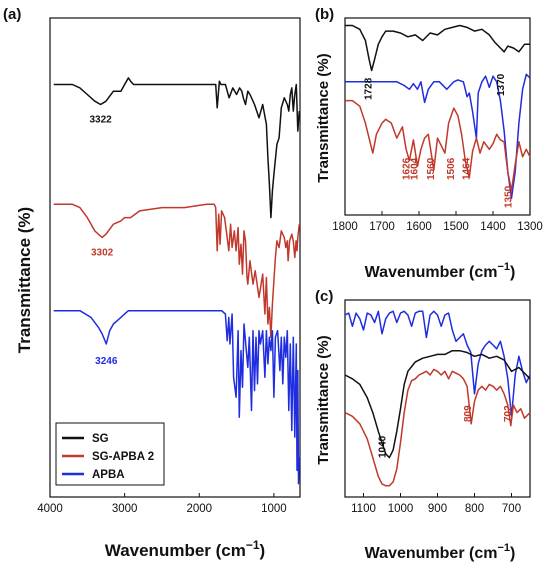 This screenshot has width=550, height=568. What do you see at coordinates (100, 439) in the screenshot?
I see `legend-entry: SG` at bounding box center [100, 439].